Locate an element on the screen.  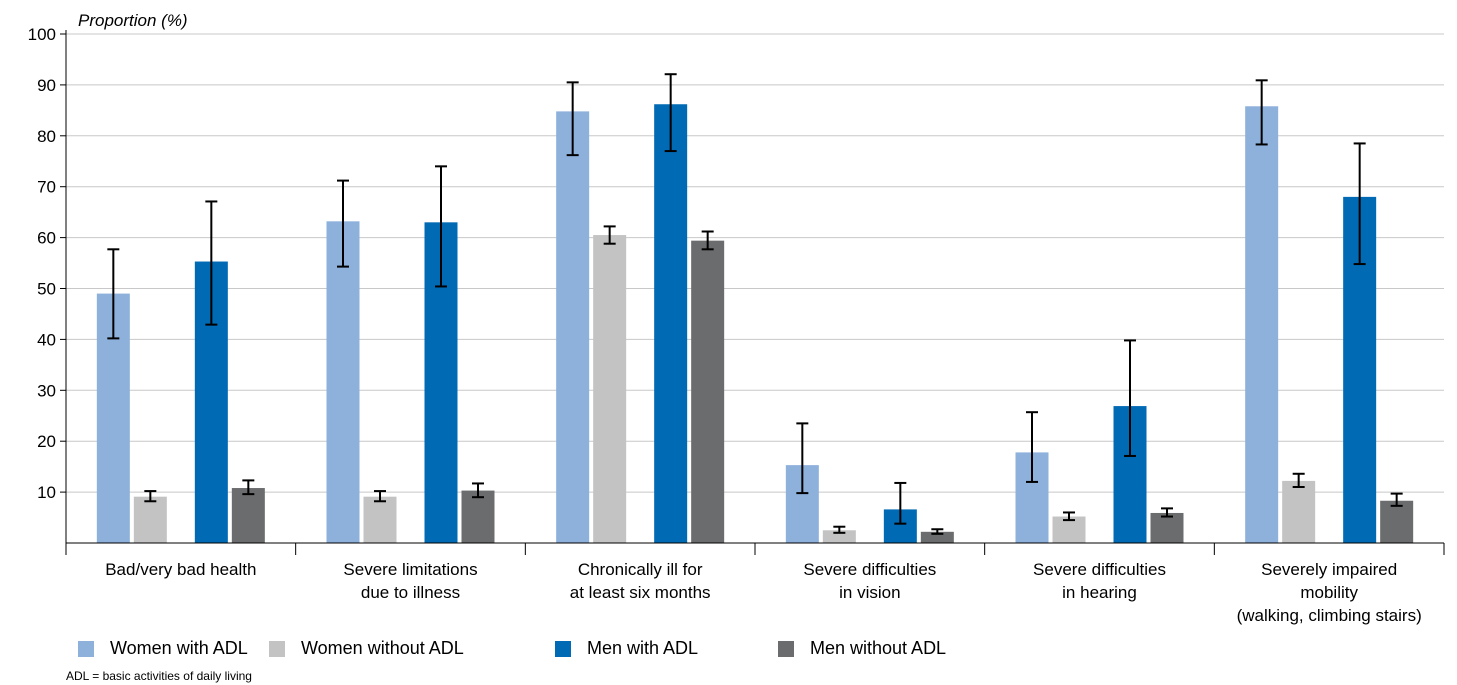
category-label: in hearing is located at coordinates (1099, 592).